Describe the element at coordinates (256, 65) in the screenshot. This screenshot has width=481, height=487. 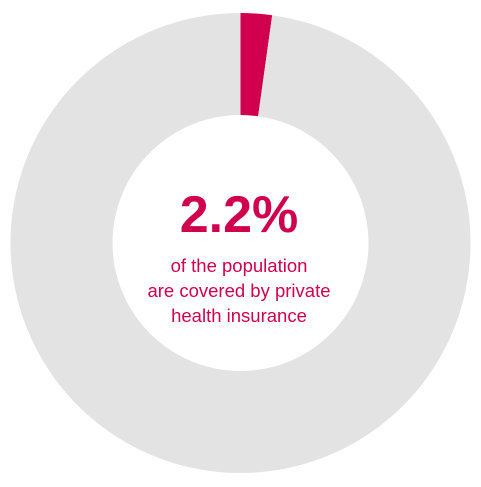
I see `slice-highlight` at that location.